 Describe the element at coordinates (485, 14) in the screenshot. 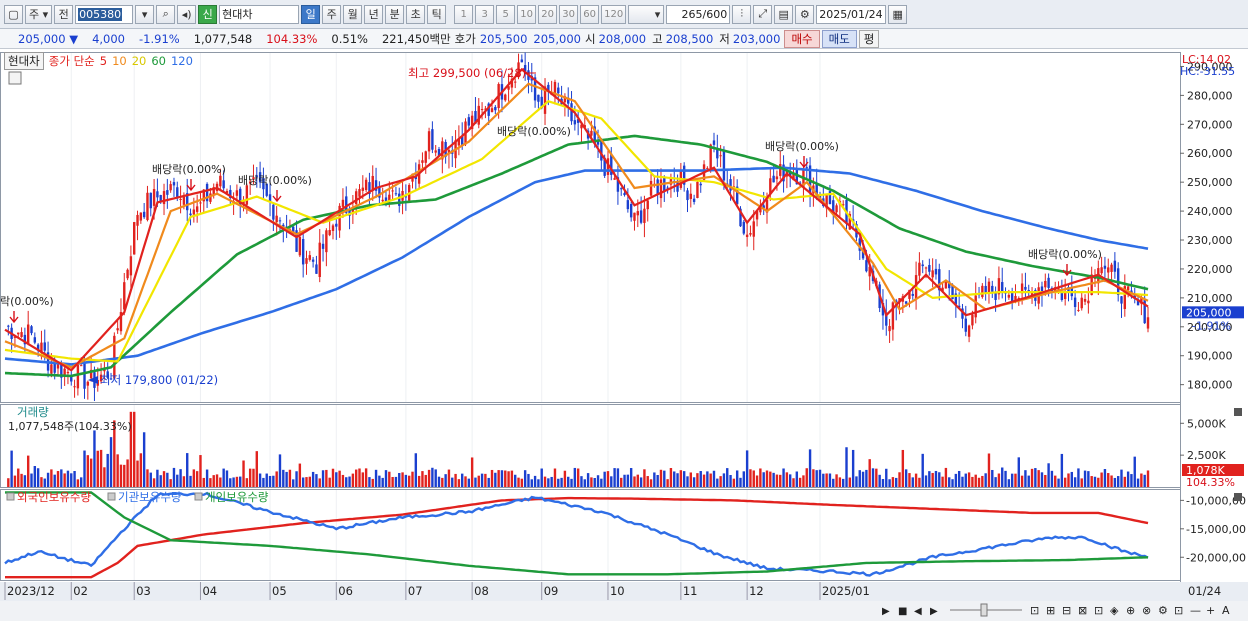

I see `interval-button-3: 3` at that location.